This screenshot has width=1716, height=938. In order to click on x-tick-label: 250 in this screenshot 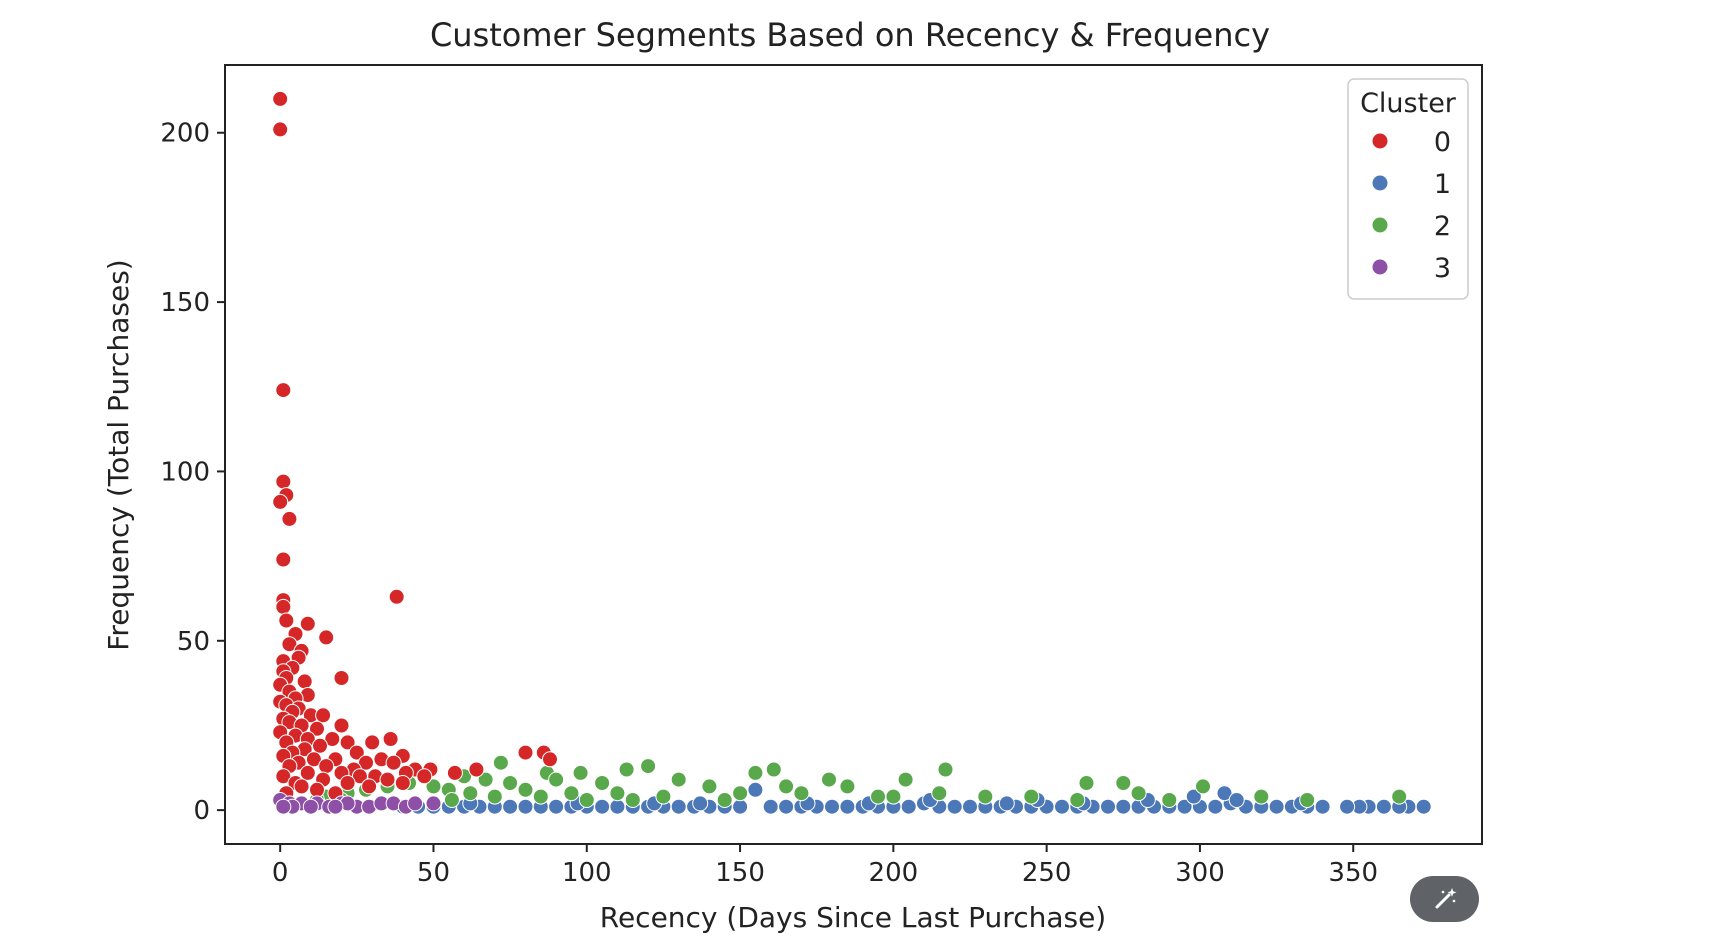, I will do `click(1047, 873)`.